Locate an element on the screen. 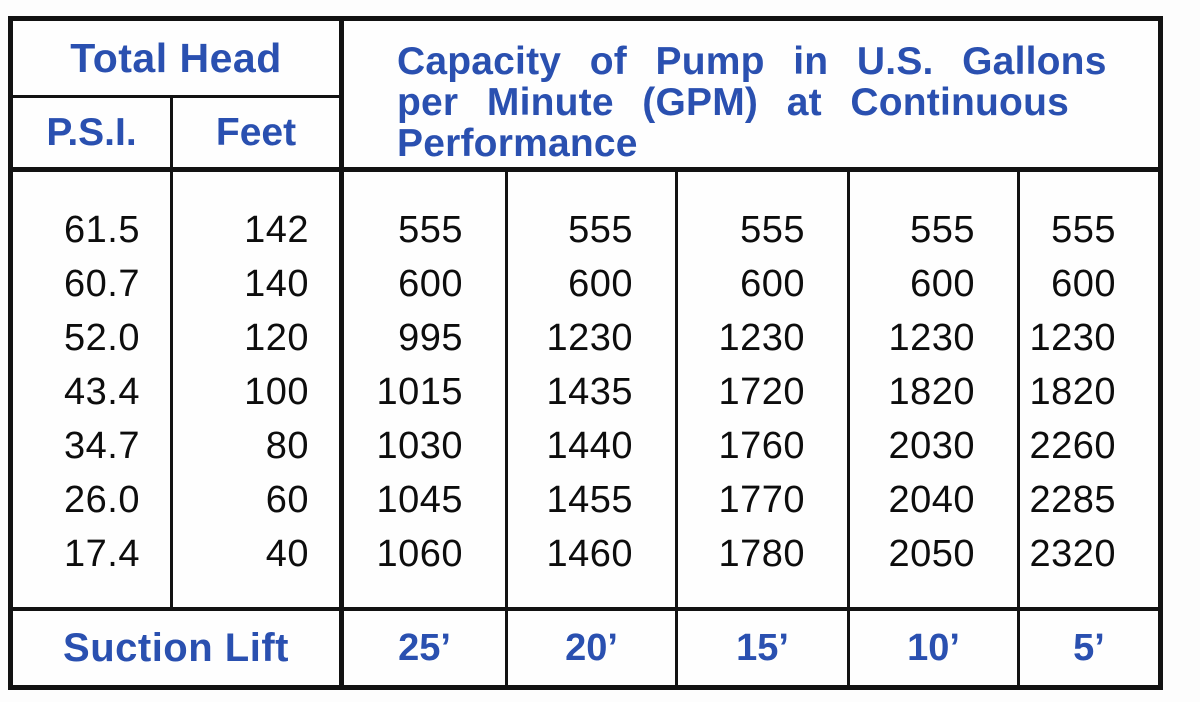  table-cell-value: 1455 is located at coordinates (589, 500).